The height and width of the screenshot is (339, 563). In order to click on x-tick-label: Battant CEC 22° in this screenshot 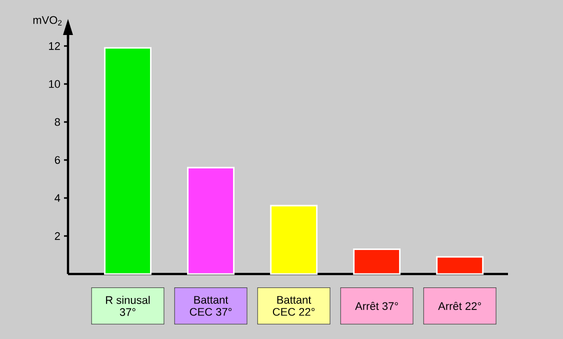, I will do `click(293, 306)`.